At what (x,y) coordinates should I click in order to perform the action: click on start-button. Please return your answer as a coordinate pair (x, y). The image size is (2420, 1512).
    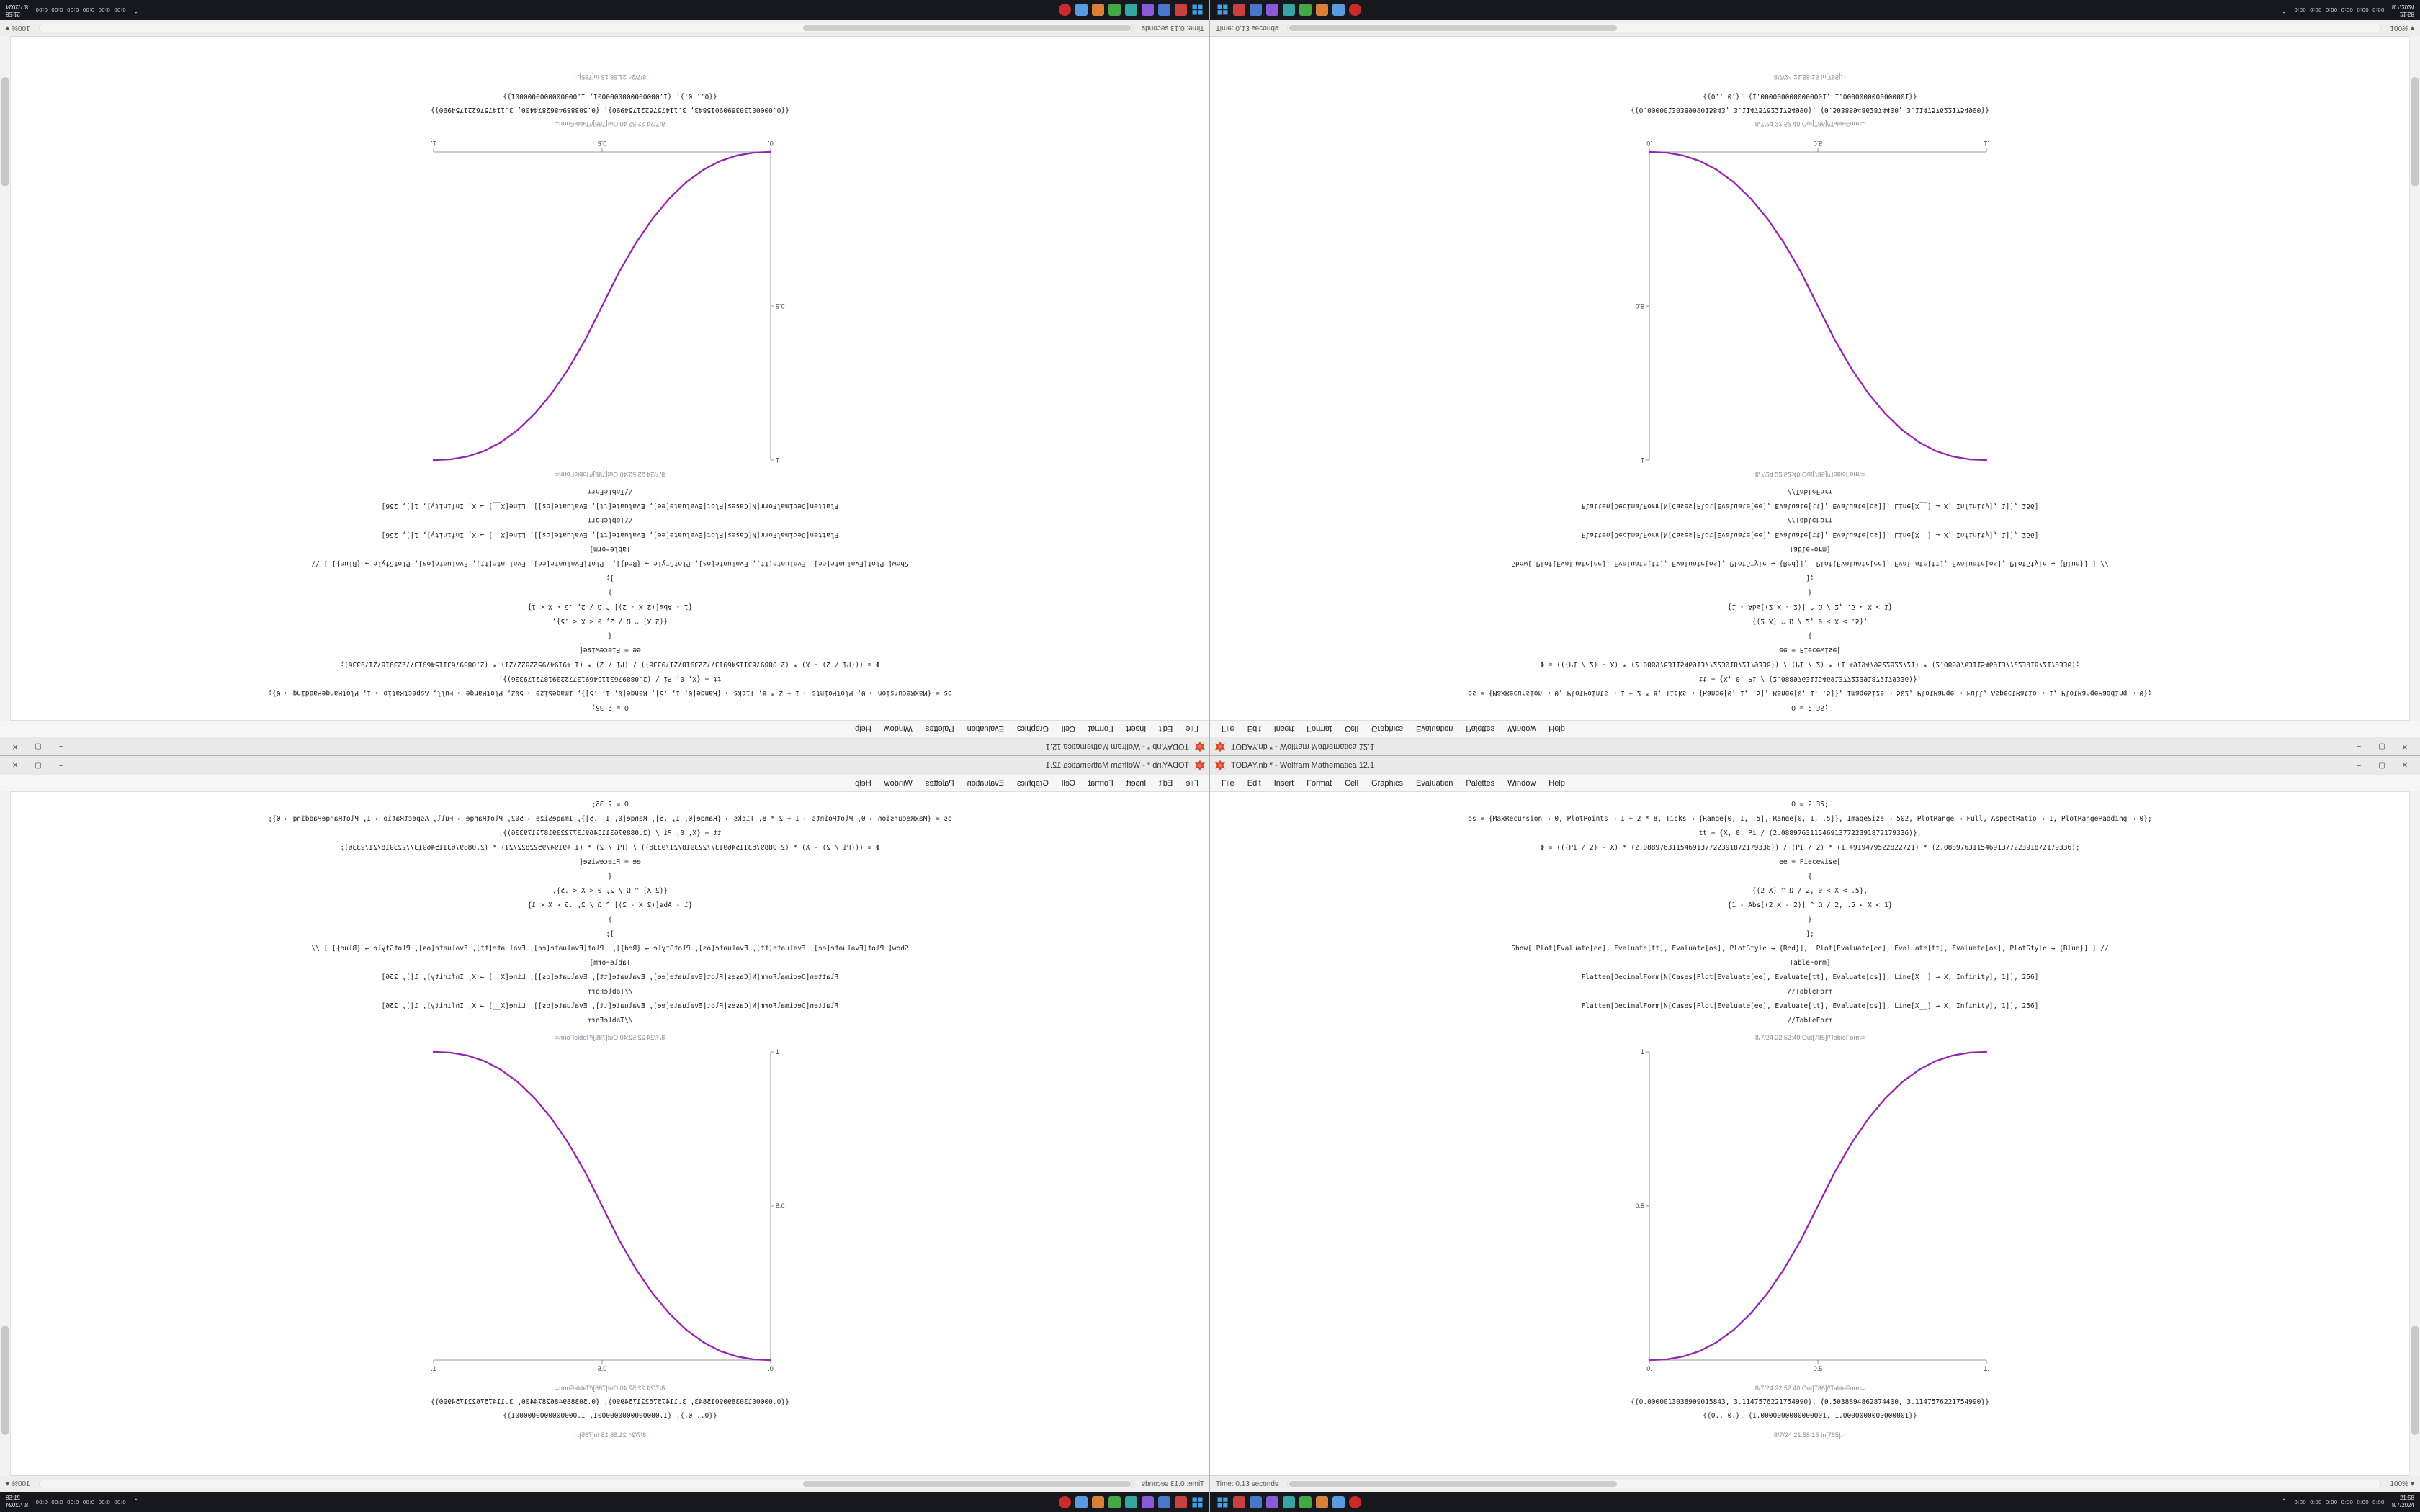
    Looking at the image, I should click on (1222, 10).